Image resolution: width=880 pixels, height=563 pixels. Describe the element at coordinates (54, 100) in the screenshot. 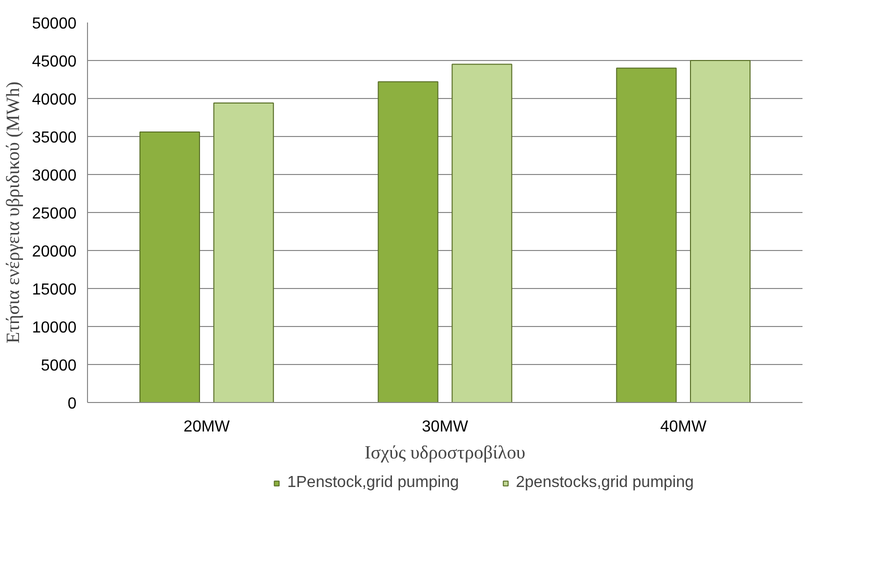

I see `y-tick-label: 40000` at that location.